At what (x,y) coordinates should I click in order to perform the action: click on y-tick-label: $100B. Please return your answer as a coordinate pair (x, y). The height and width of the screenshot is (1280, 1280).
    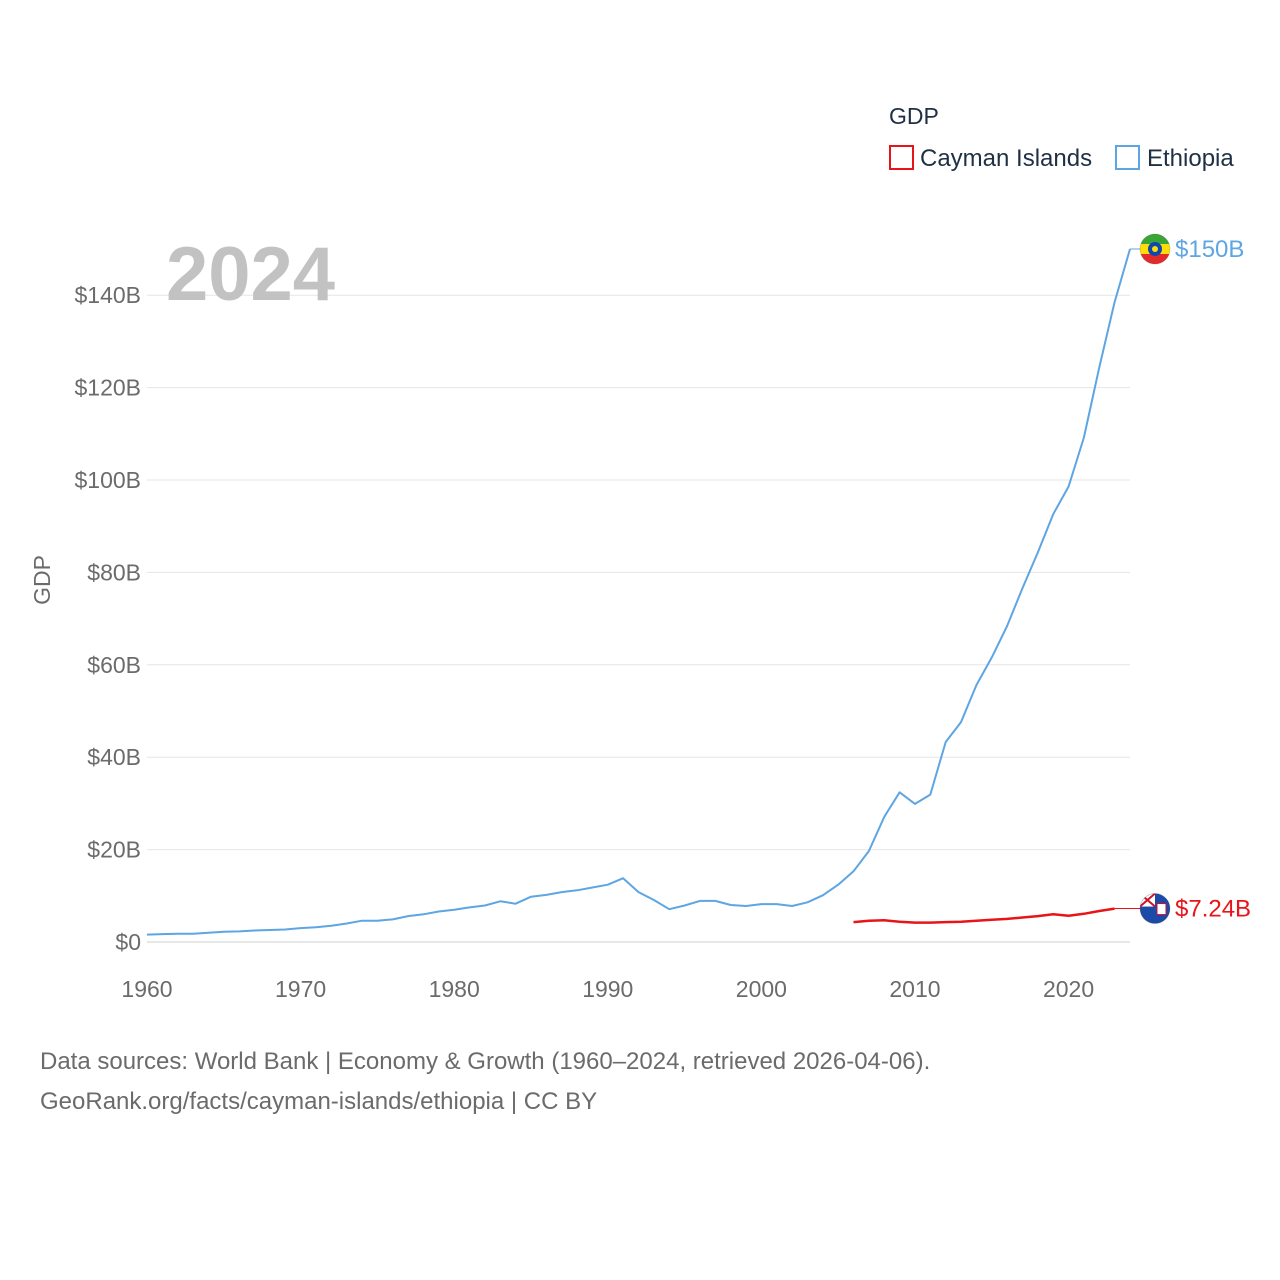
    Looking at the image, I should click on (107, 480).